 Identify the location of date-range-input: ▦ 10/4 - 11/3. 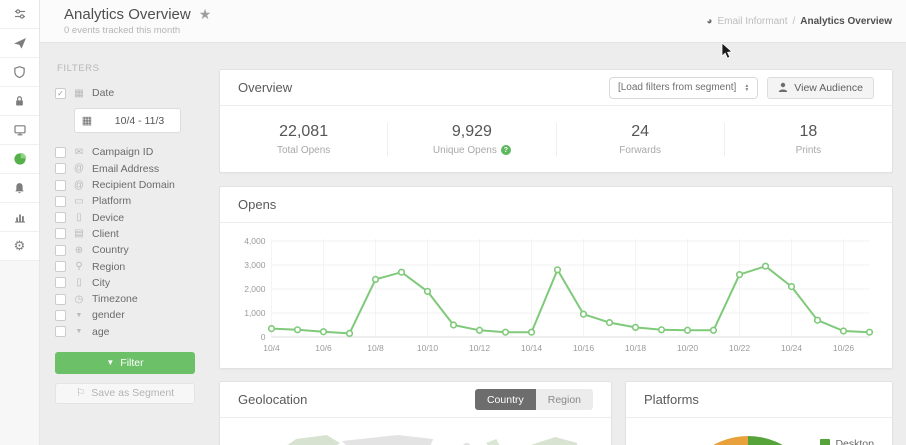
(127, 121).